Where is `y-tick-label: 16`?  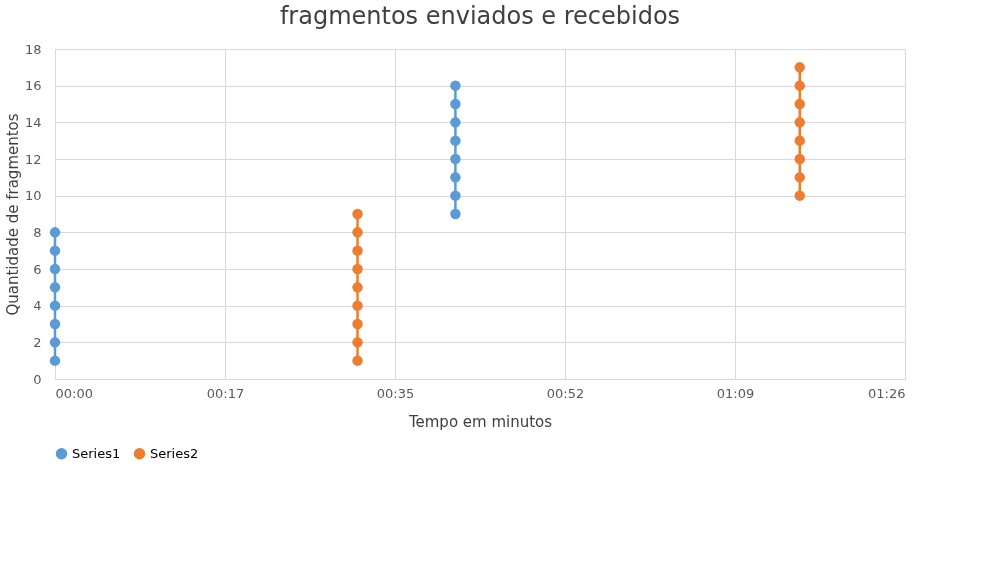 y-tick-label: 16 is located at coordinates (33, 86).